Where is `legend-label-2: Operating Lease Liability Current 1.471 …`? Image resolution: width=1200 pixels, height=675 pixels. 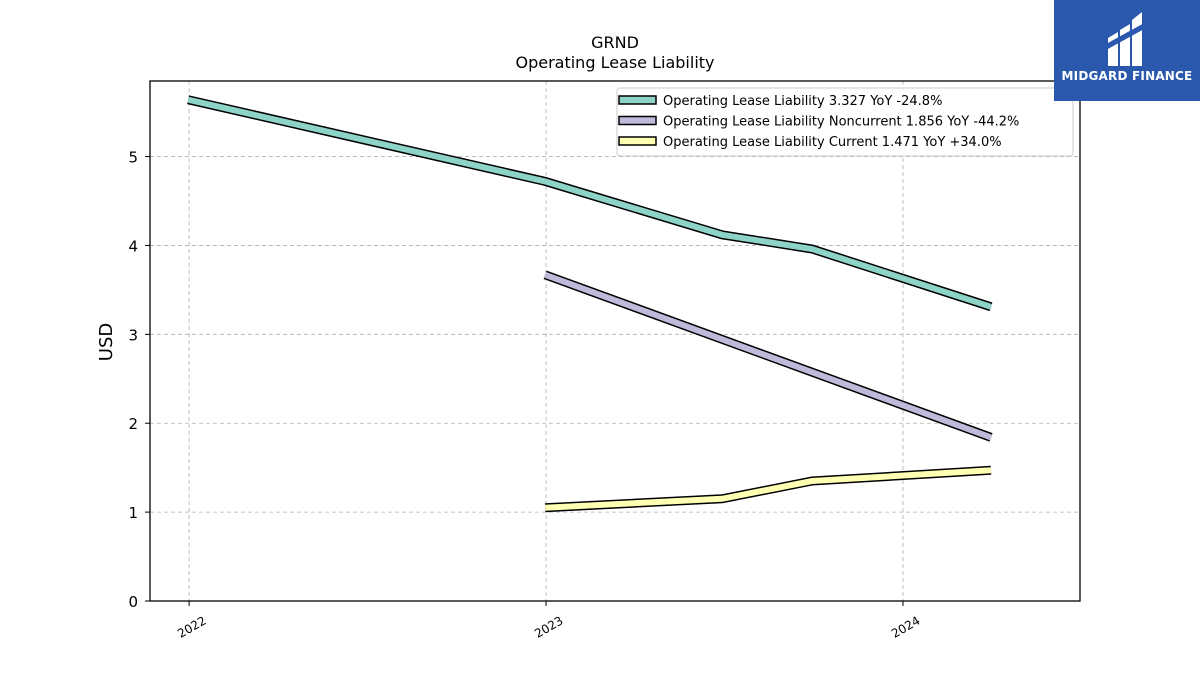 legend-label-2: Operating Lease Liability Current 1.471 … is located at coordinates (832, 142).